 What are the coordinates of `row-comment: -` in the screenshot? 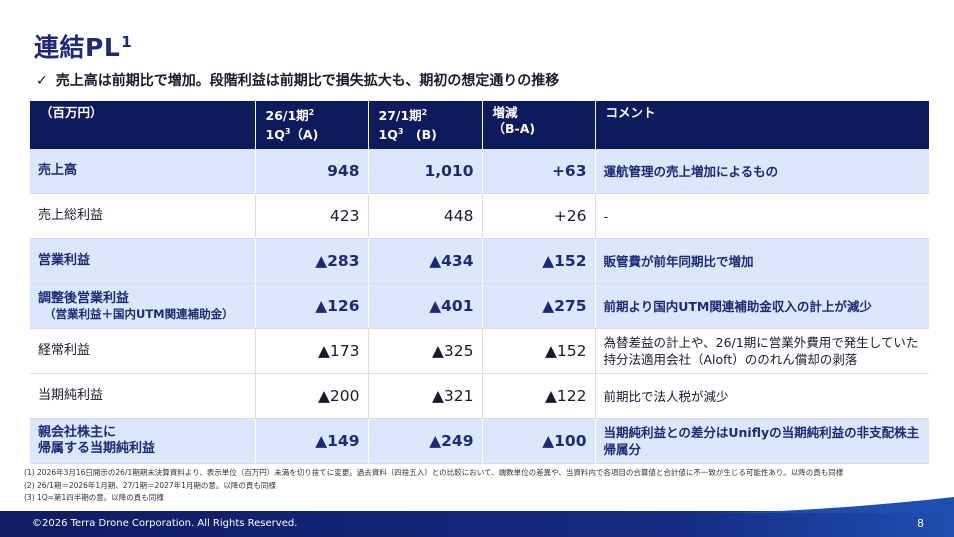 It's located at (762, 216).